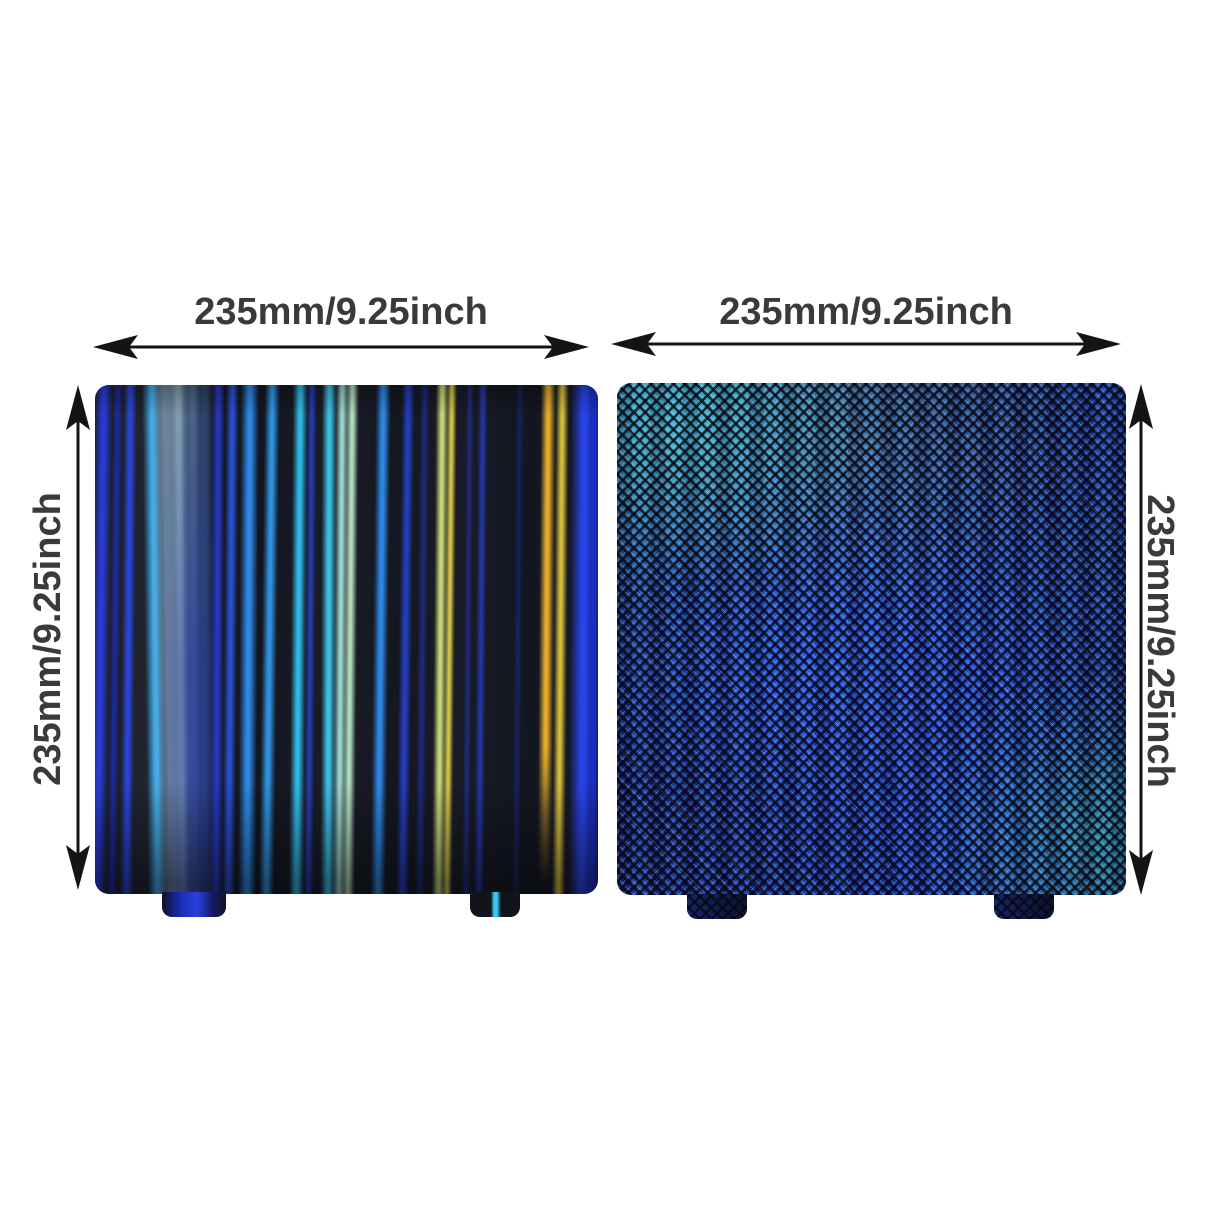  Describe the element at coordinates (78, 637) in the screenshot. I see `dimension-arrow-left-height` at that location.